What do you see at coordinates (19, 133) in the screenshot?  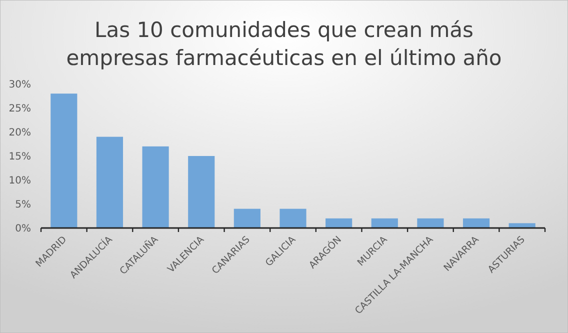 I see `y-tick-label: 20%` at bounding box center [19, 133].